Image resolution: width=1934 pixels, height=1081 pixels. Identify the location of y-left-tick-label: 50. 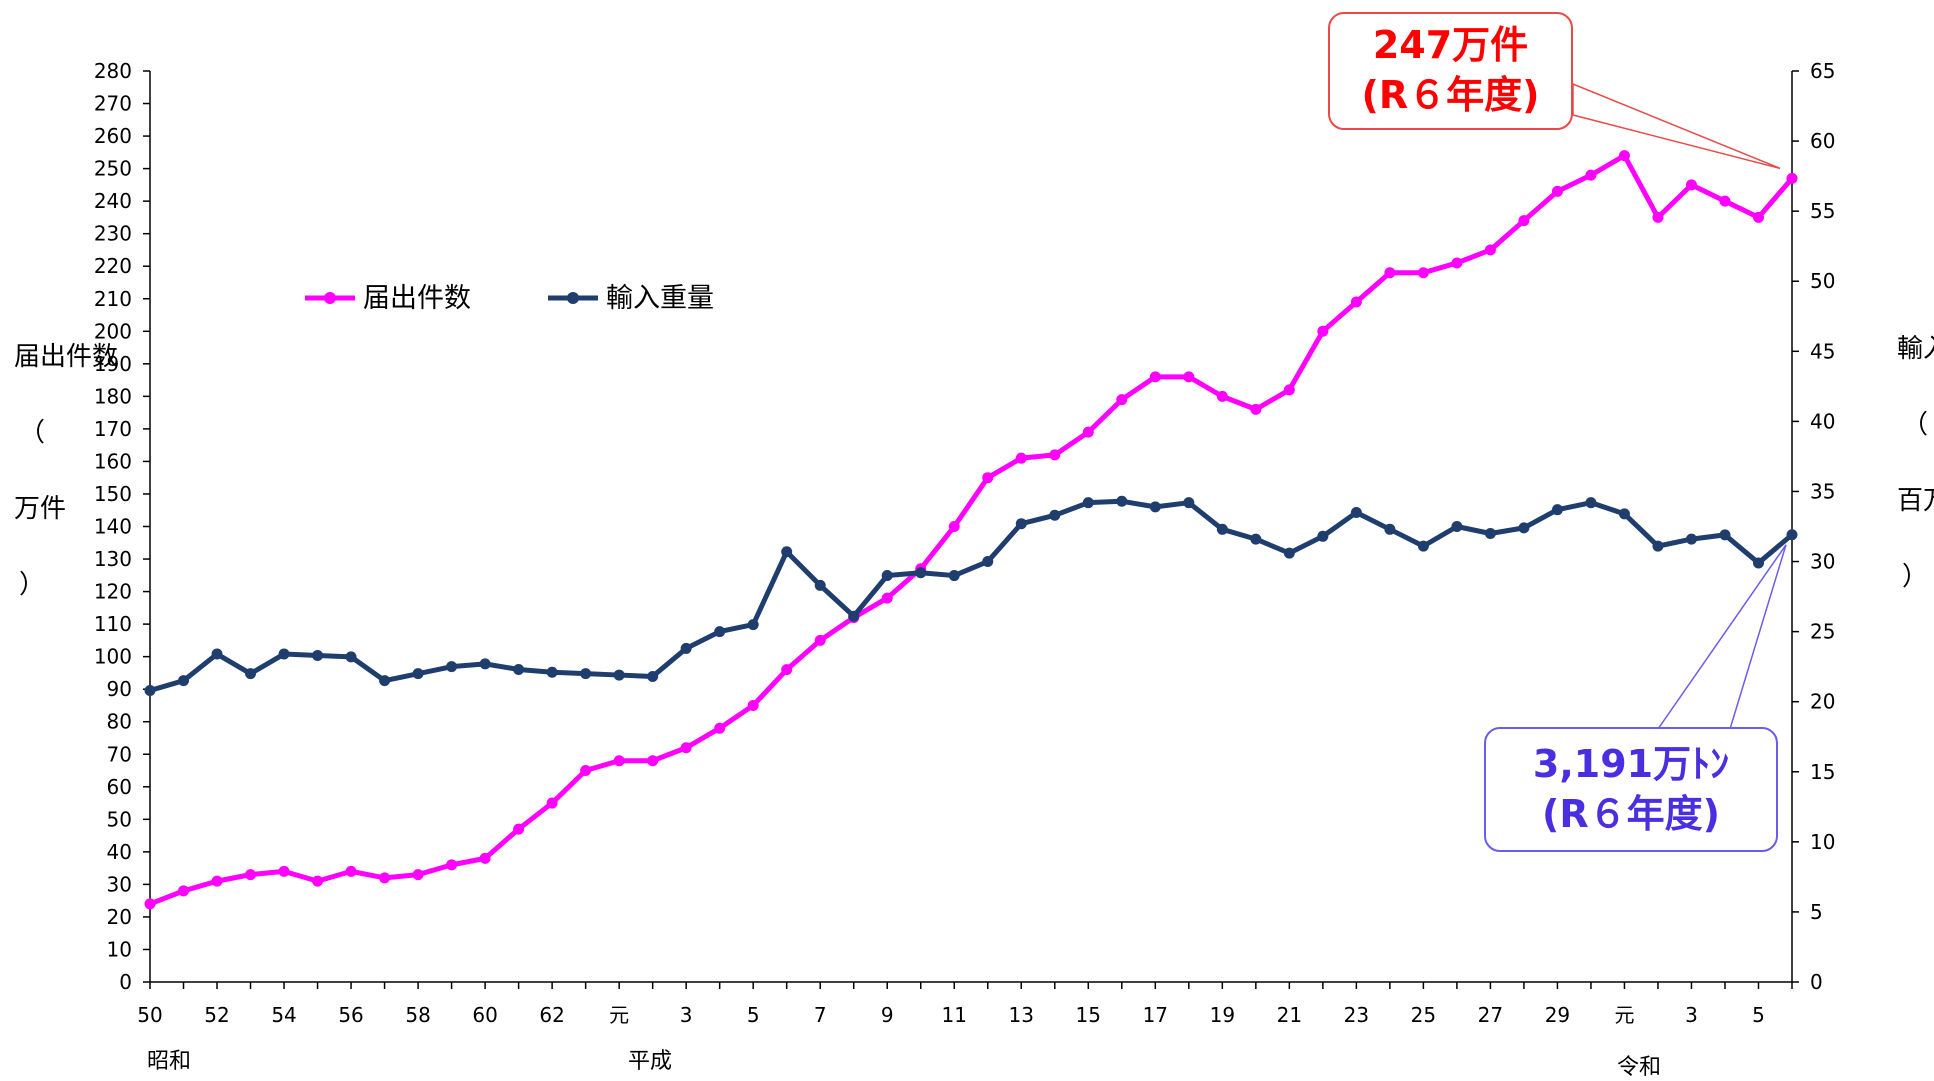
(119, 819).